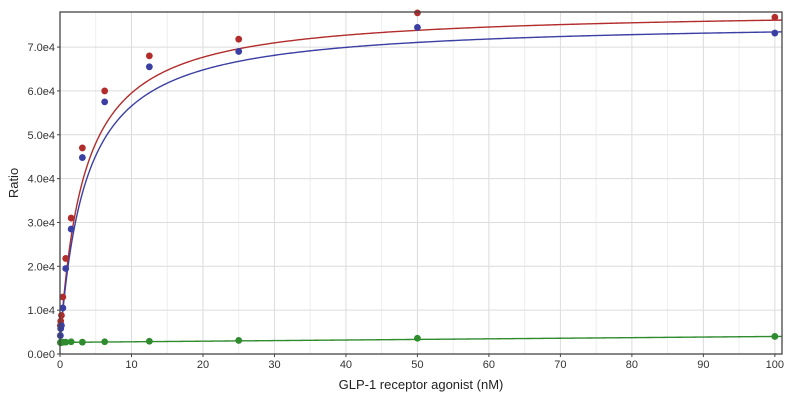 This screenshot has height=404, width=792. I want to click on x-tick-label: 60, so click(489, 365).